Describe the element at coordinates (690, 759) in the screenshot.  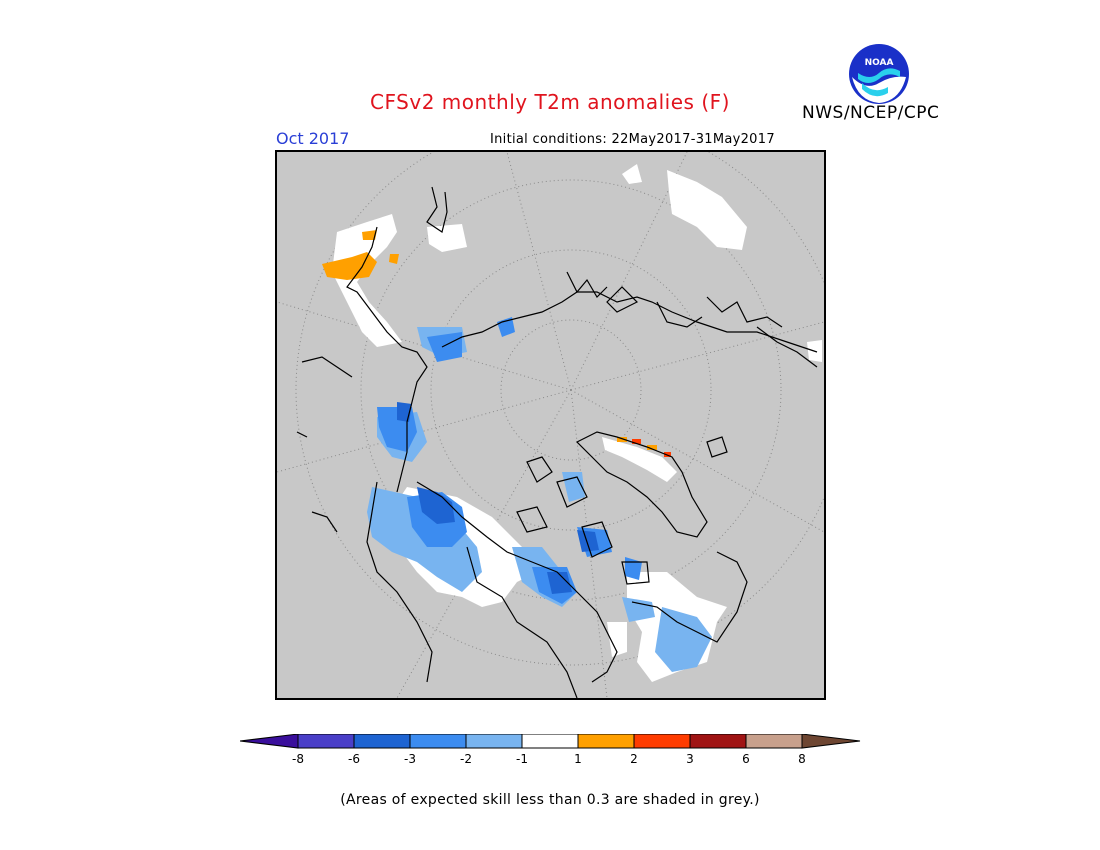
I see `legend-tick-label: 3` at that location.